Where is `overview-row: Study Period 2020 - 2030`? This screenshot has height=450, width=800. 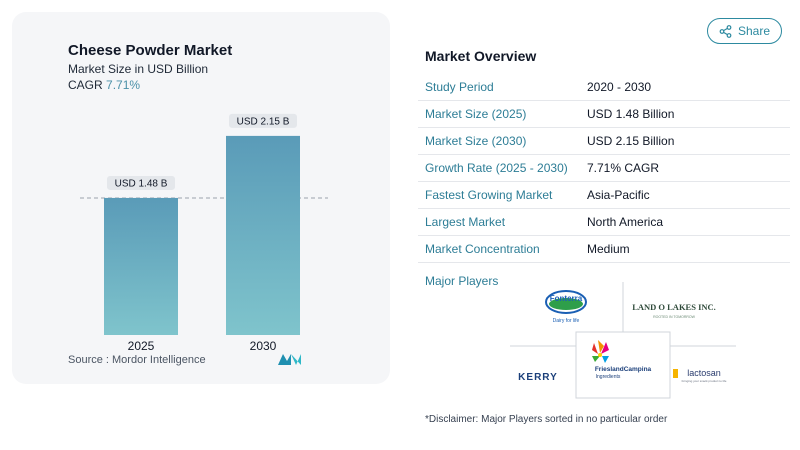
overview-row: Study Period 2020 - 2030 is located at coordinates (604, 87).